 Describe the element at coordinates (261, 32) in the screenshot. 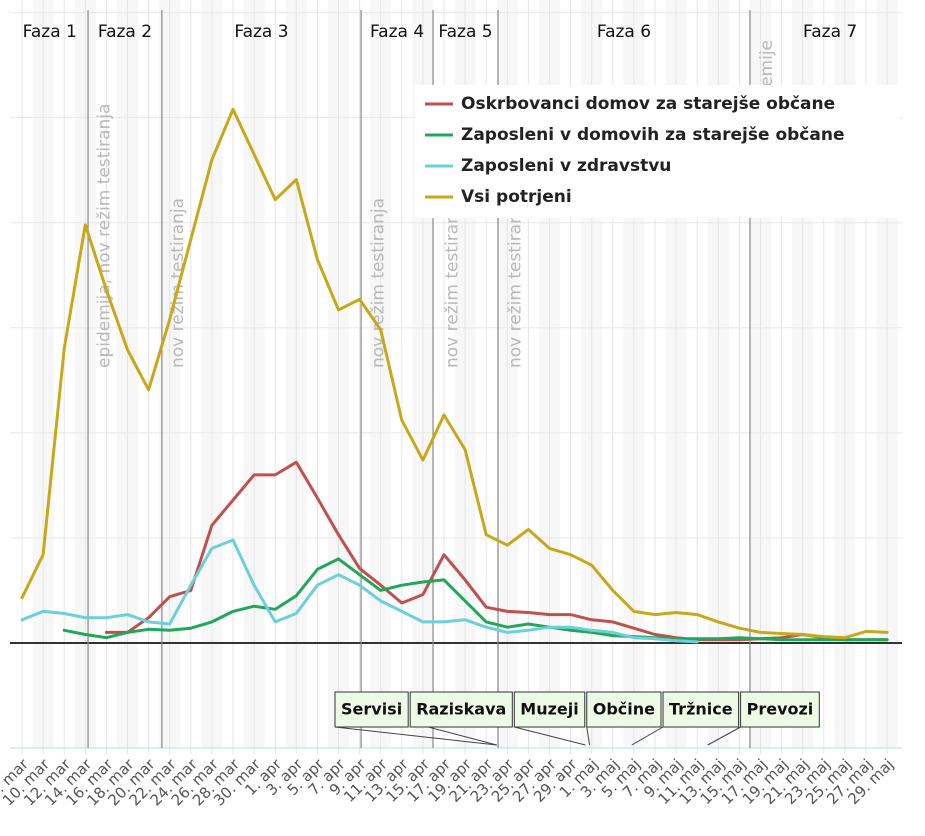

I see `phase-label: Faza 3` at that location.